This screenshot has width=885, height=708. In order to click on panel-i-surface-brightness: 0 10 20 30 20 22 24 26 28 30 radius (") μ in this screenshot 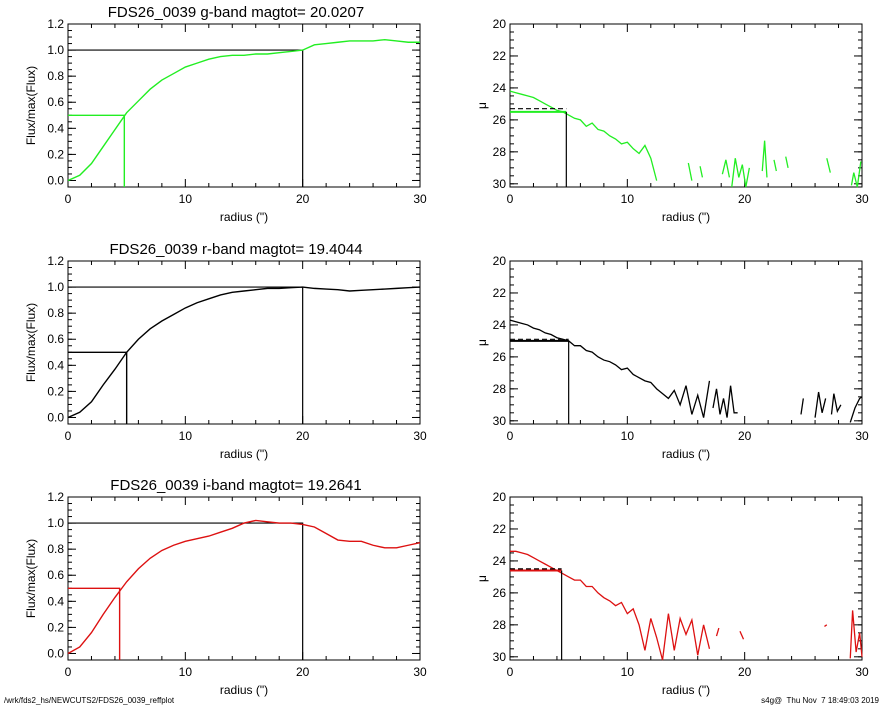, I will do `click(672, 593)`.